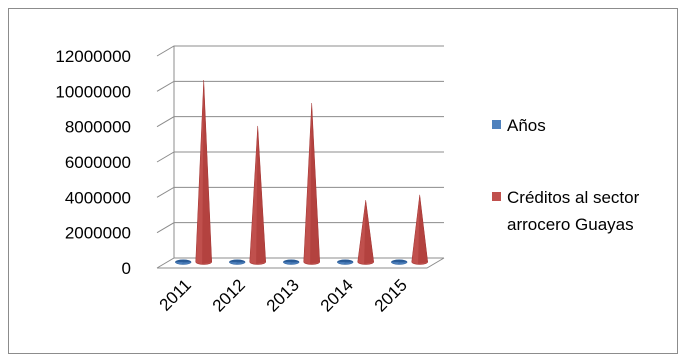 This screenshot has width=688, height=362. What do you see at coordinates (337, 295) in the screenshot?
I see `x-tick-label: 2014` at bounding box center [337, 295].